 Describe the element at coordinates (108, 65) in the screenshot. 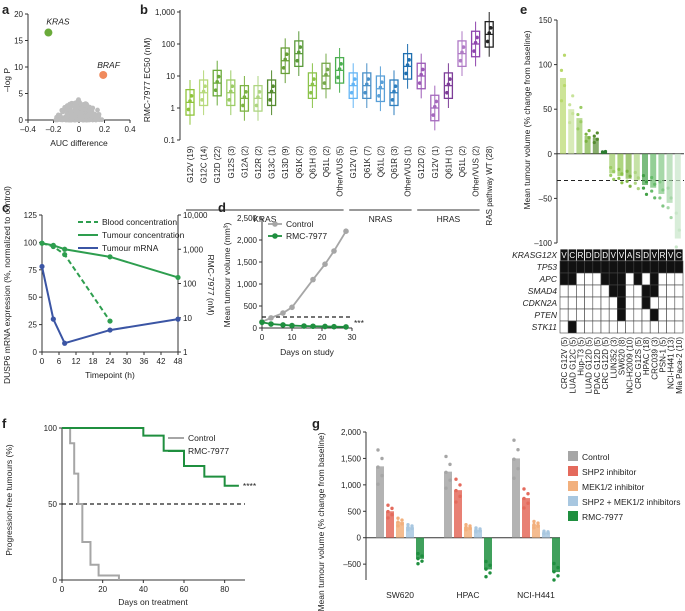

I see `panel-a-label-braf: BRAF` at that location.